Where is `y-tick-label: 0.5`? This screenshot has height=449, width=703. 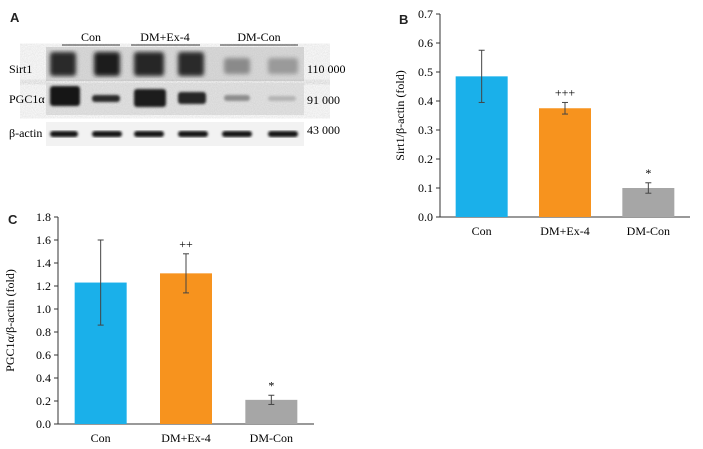 y-tick-label: 0.5 is located at coordinates (425, 72).